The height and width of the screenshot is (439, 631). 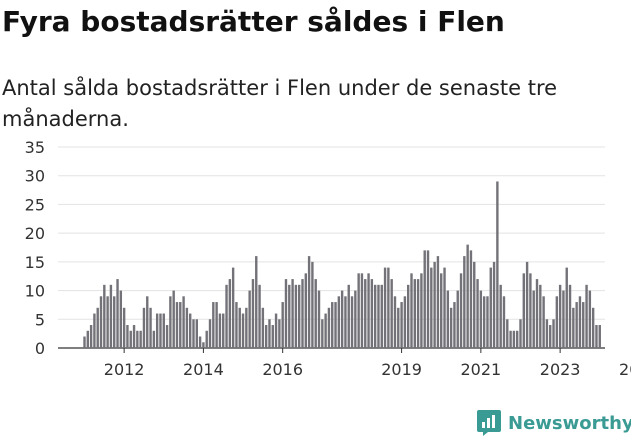 What do you see at coordinates (560, 369) in the screenshot?
I see `x-tick-label: 2023` at bounding box center [560, 369].